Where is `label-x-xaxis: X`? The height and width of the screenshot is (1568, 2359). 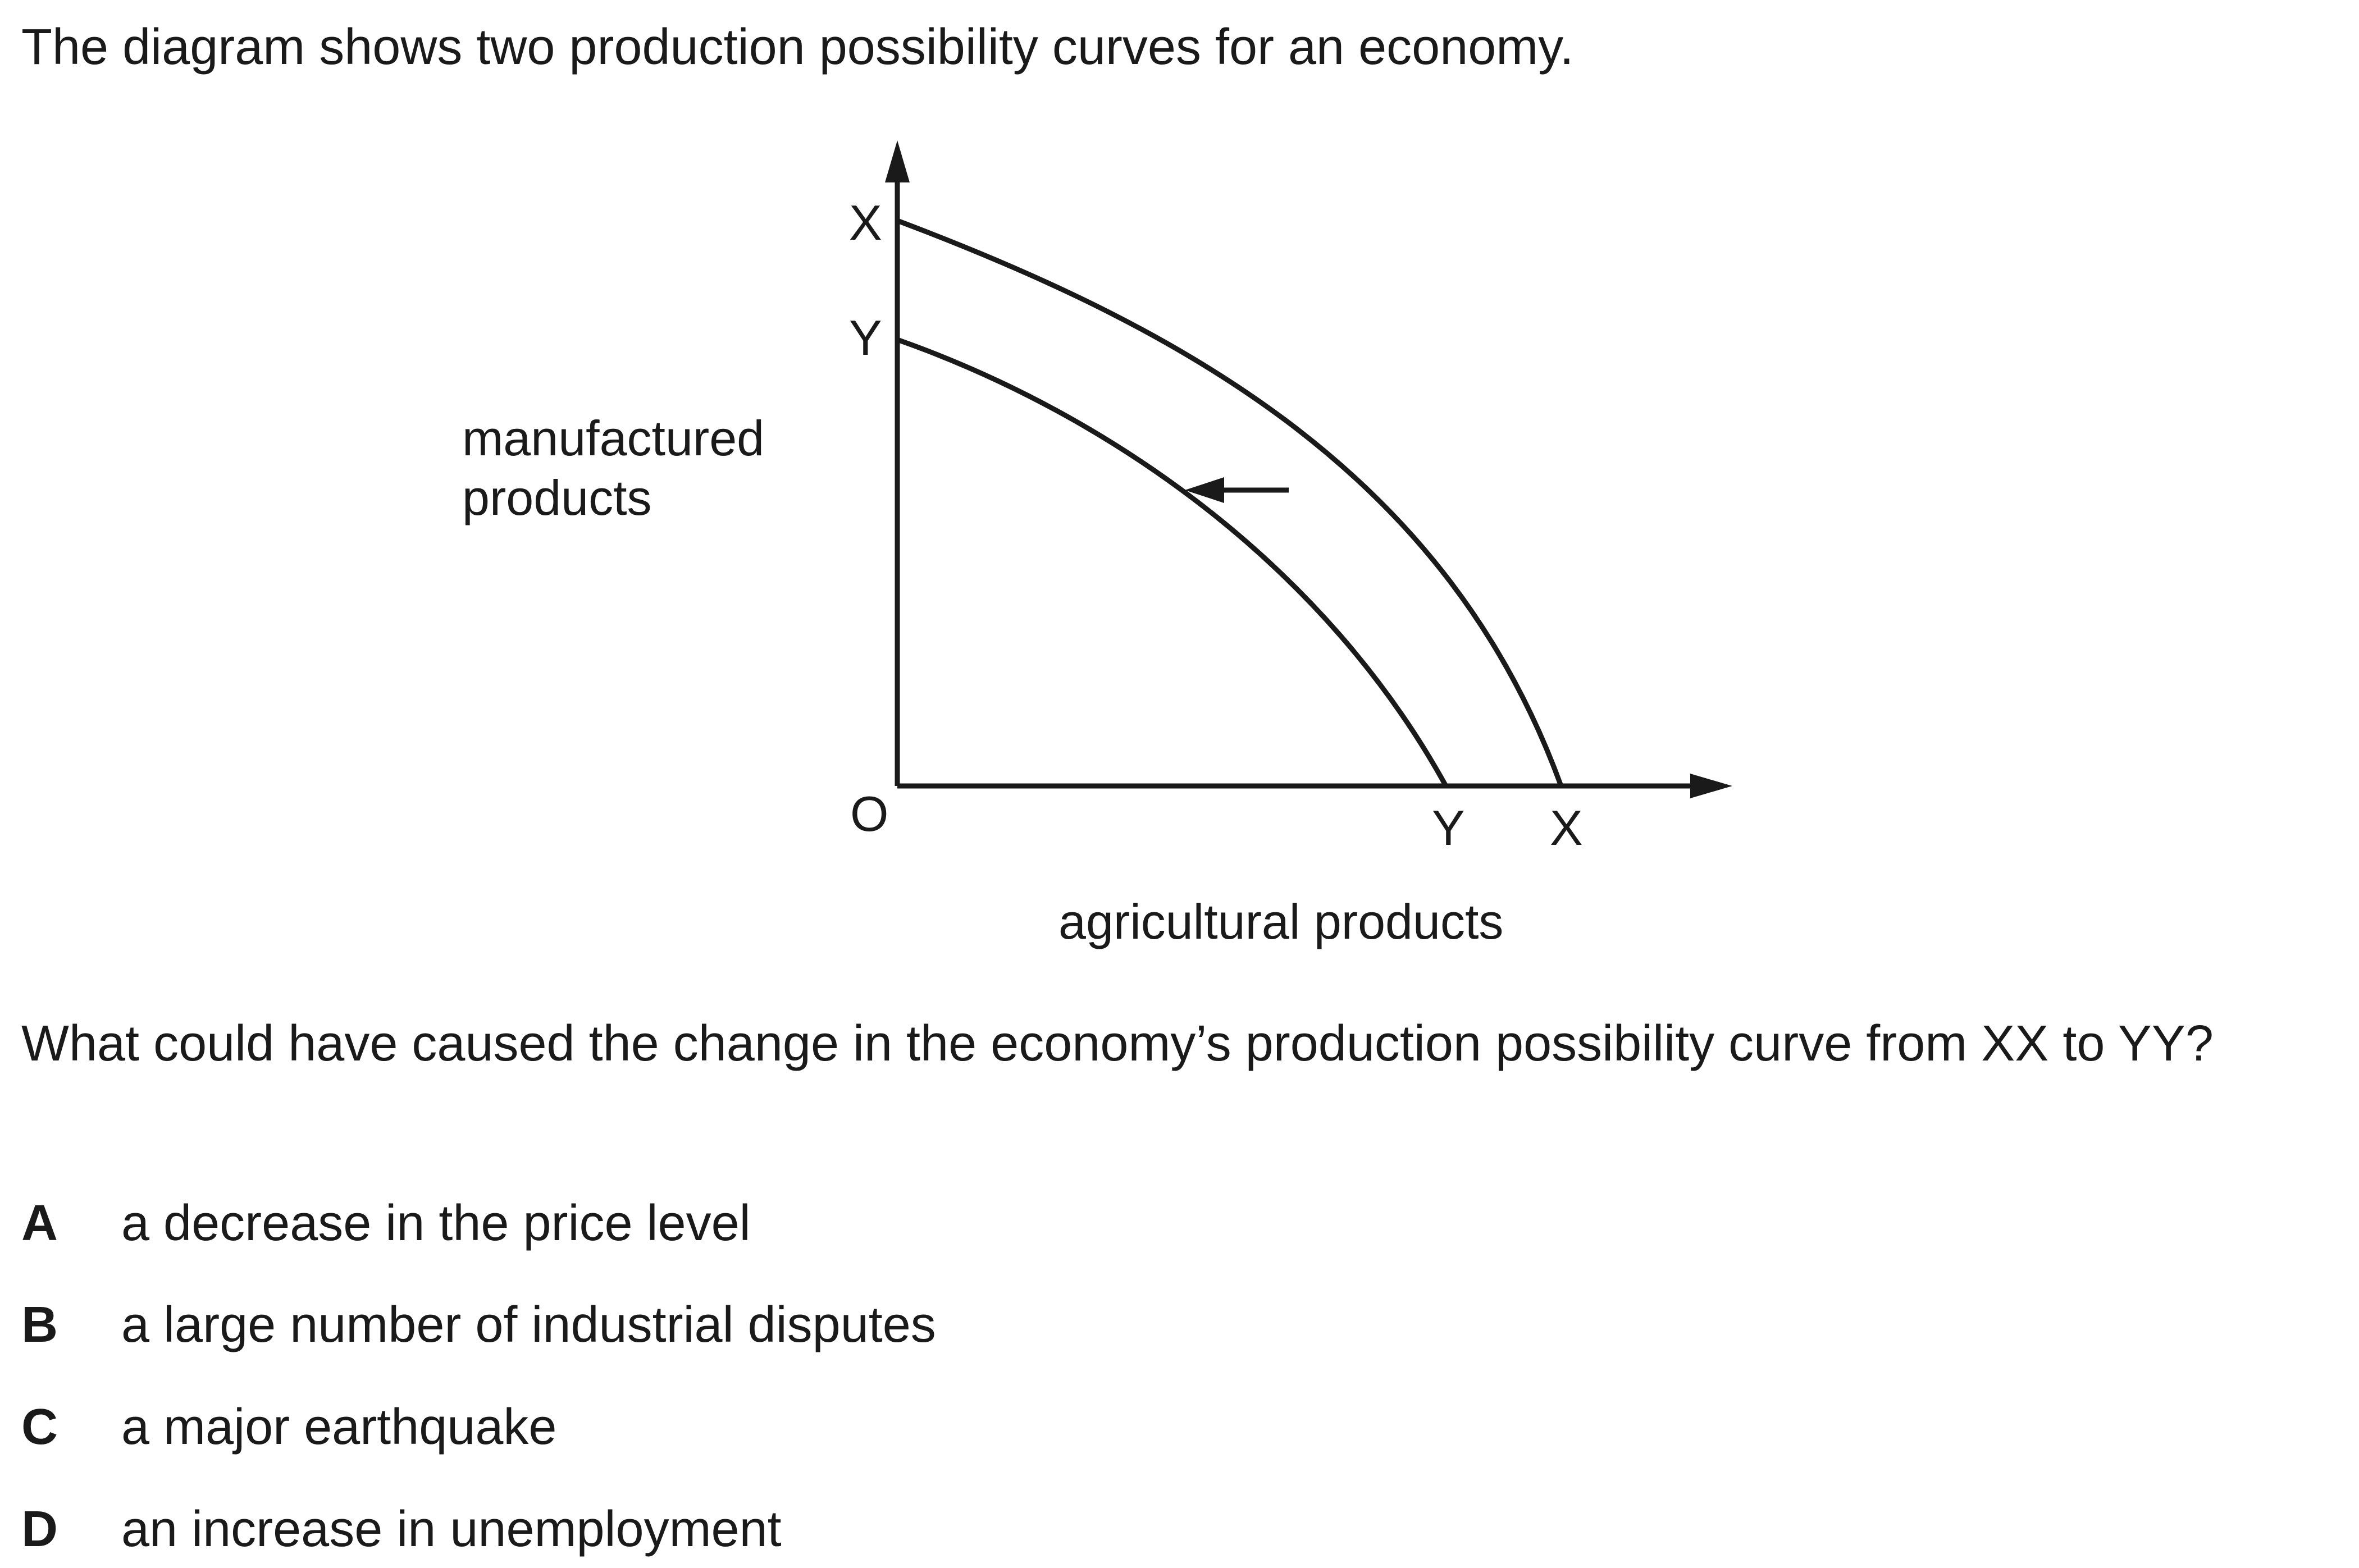
label-x-xaxis: X is located at coordinates (1566, 828).